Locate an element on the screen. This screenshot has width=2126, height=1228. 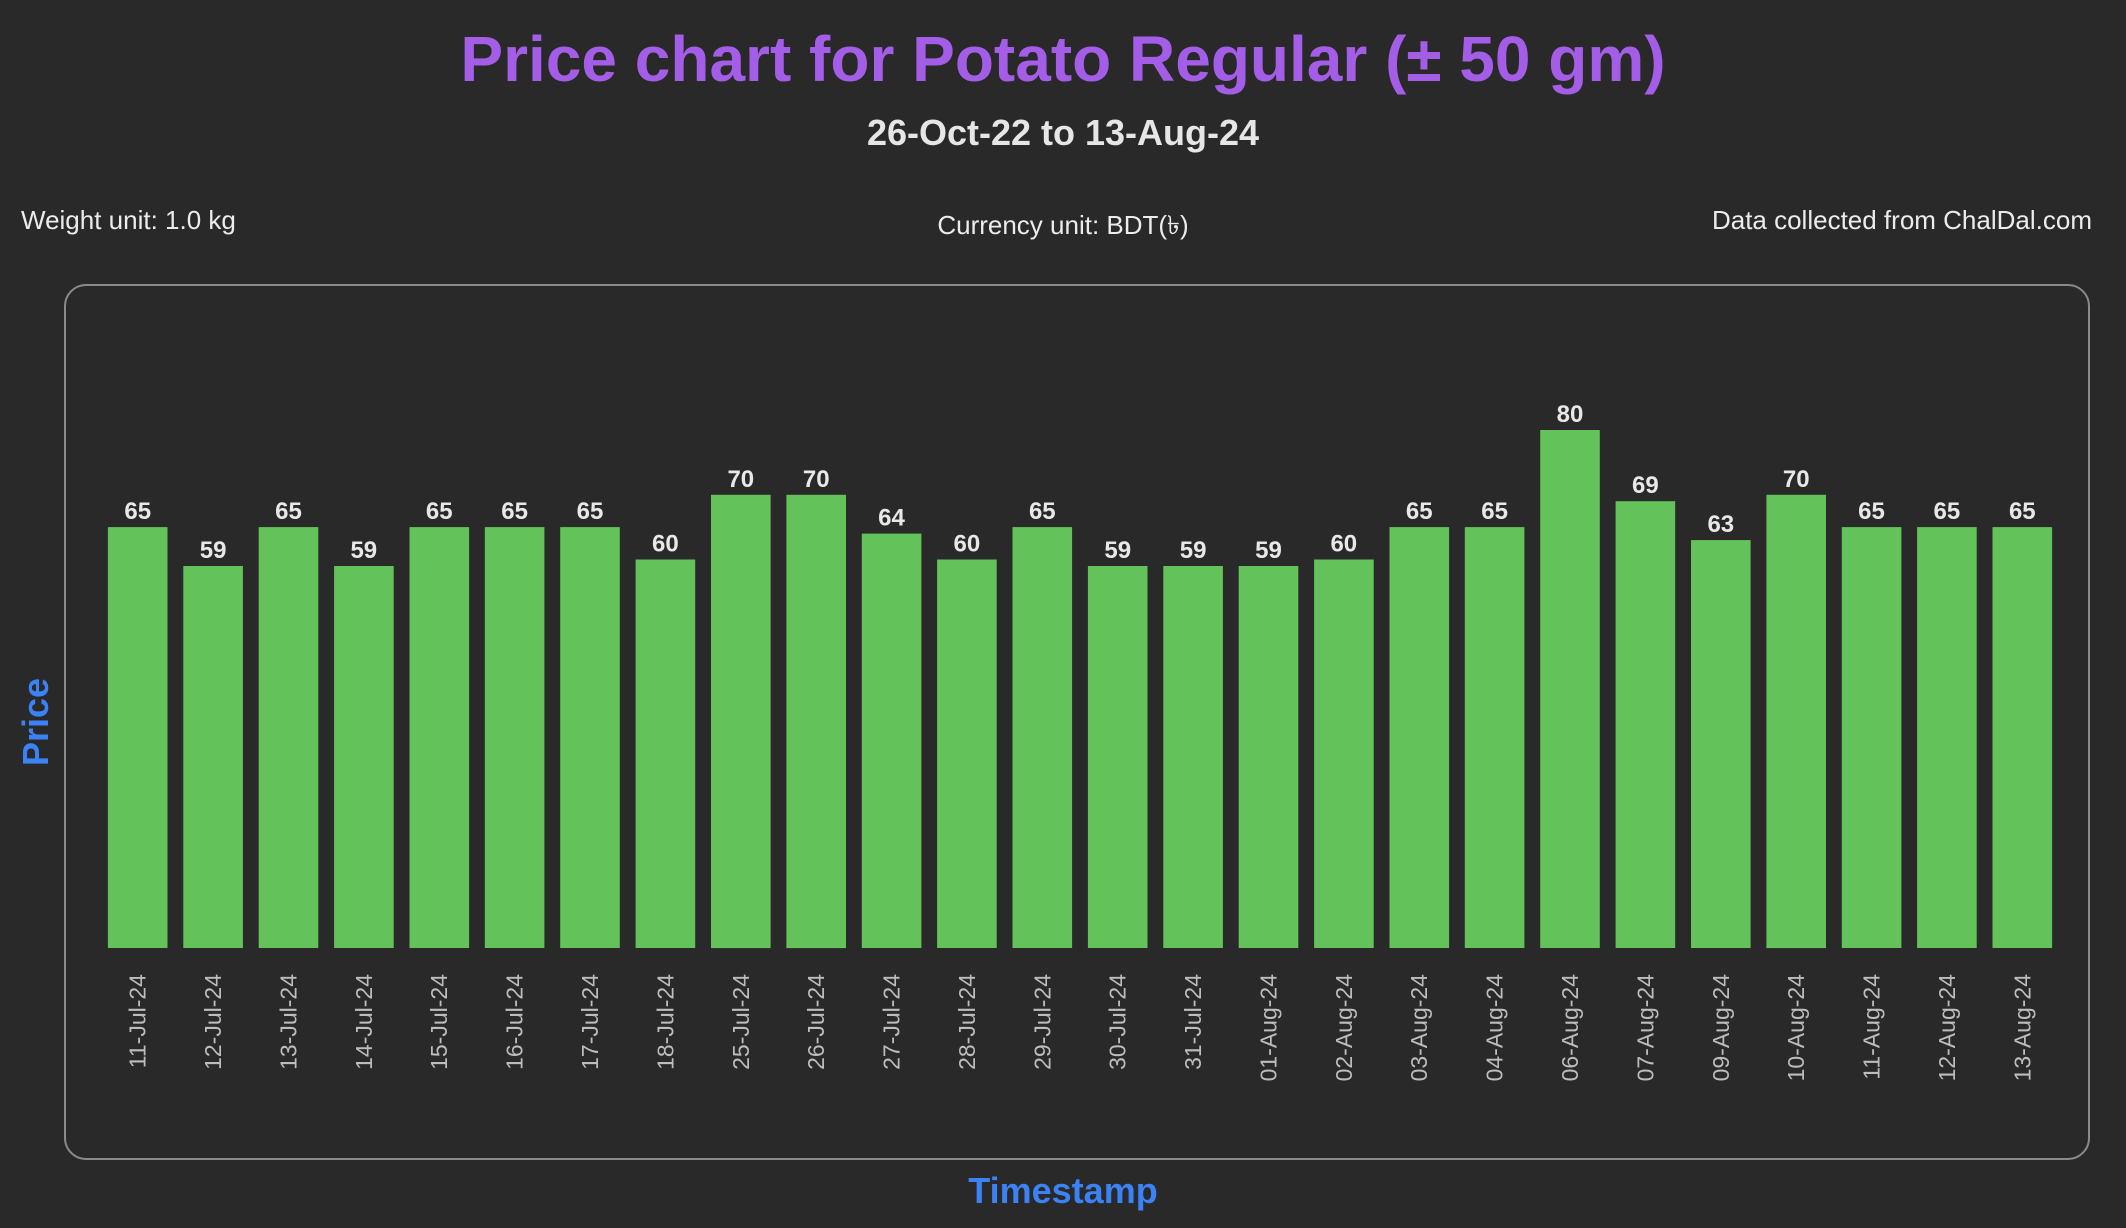
weight-unit-label: Weight unit: 1.0 kg is located at coordinates (128, 220).